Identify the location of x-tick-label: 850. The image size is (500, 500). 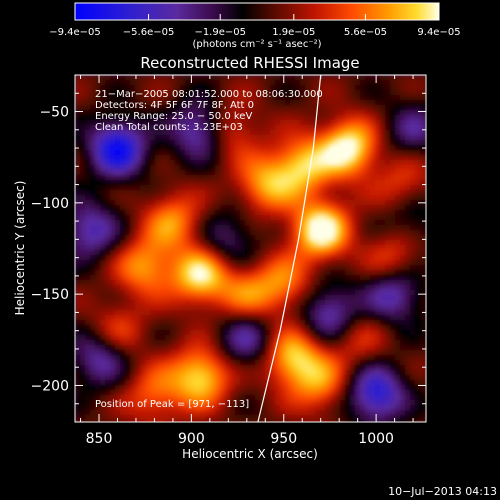
(99, 439).